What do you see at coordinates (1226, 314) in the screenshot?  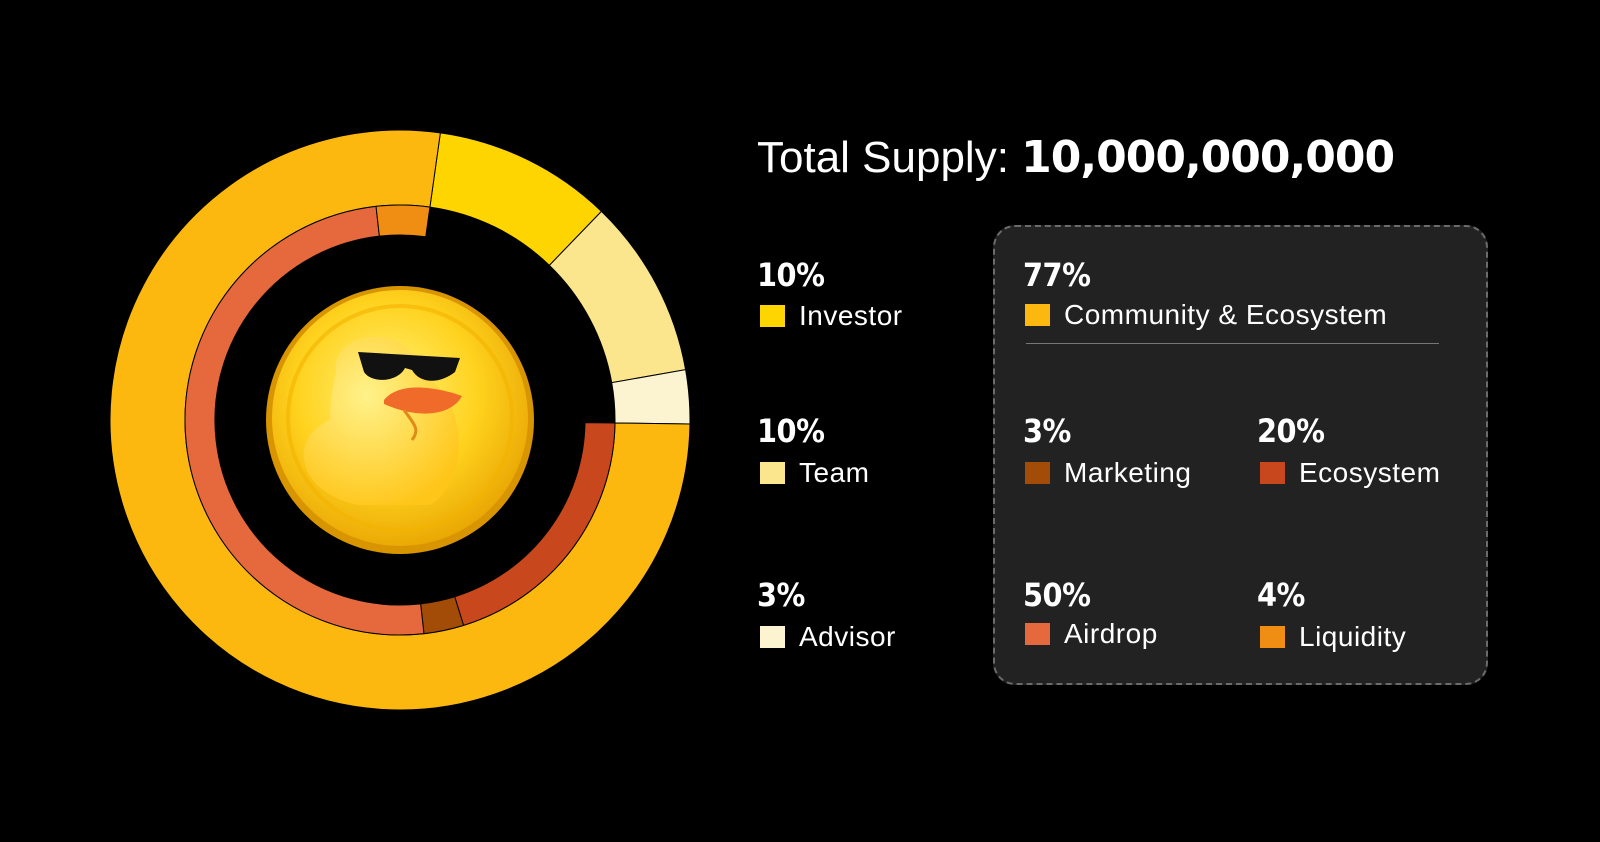 I see `community-label: Community & Ecosystem` at bounding box center [1226, 314].